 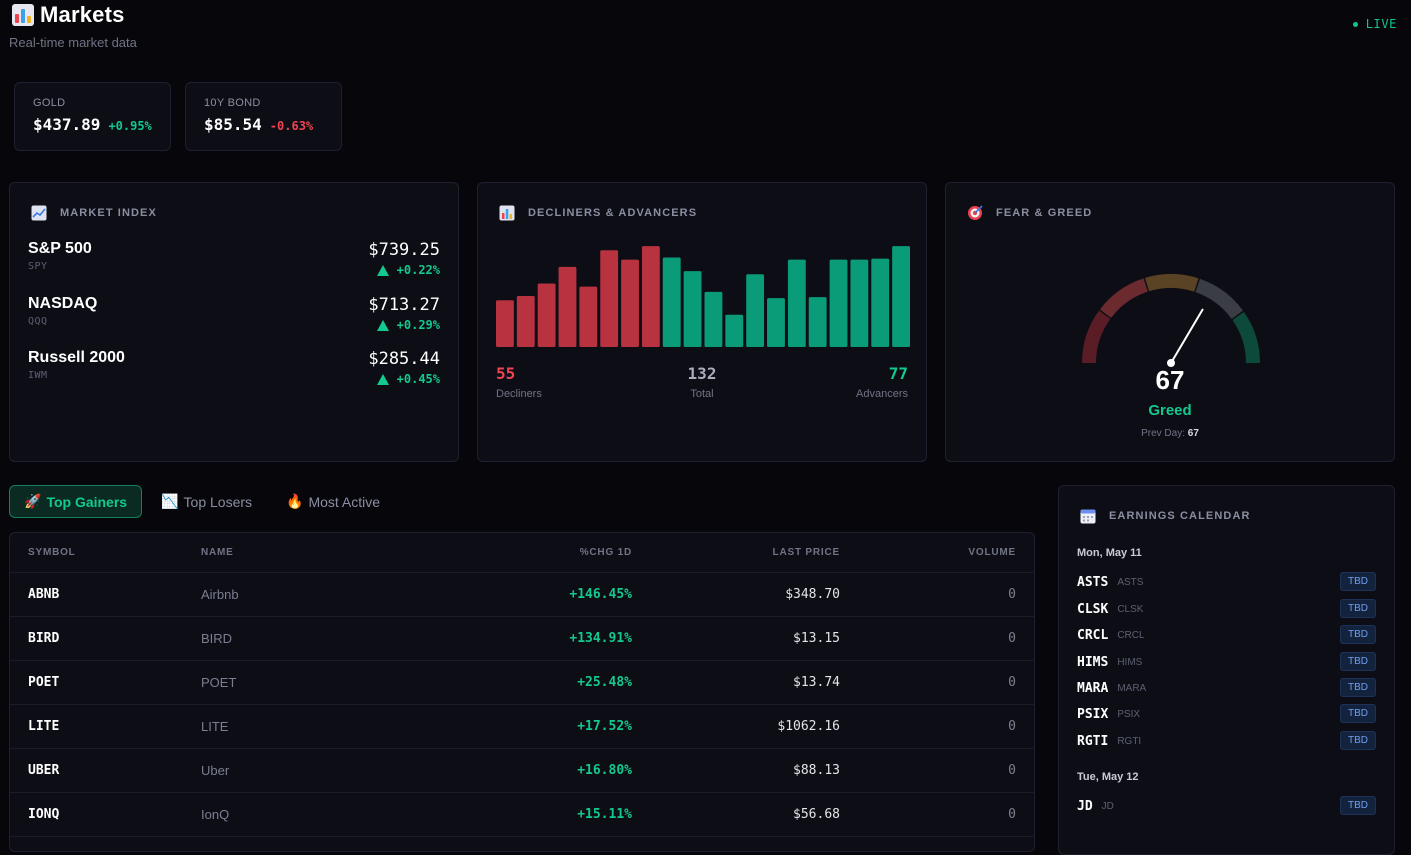 I want to click on earnings-sub: PSIX, so click(x=1129, y=714).